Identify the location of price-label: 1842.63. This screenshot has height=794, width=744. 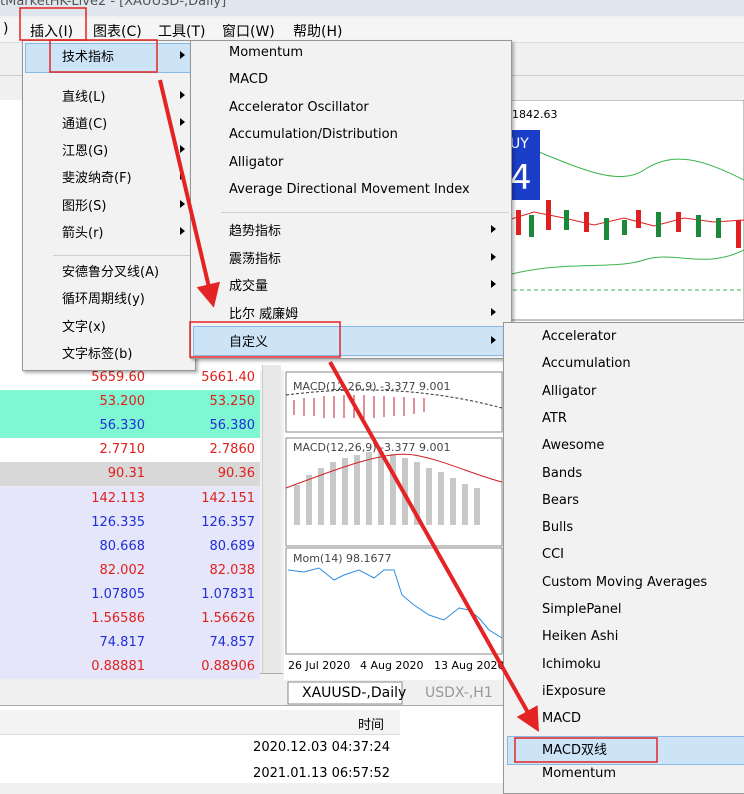
(535, 114).